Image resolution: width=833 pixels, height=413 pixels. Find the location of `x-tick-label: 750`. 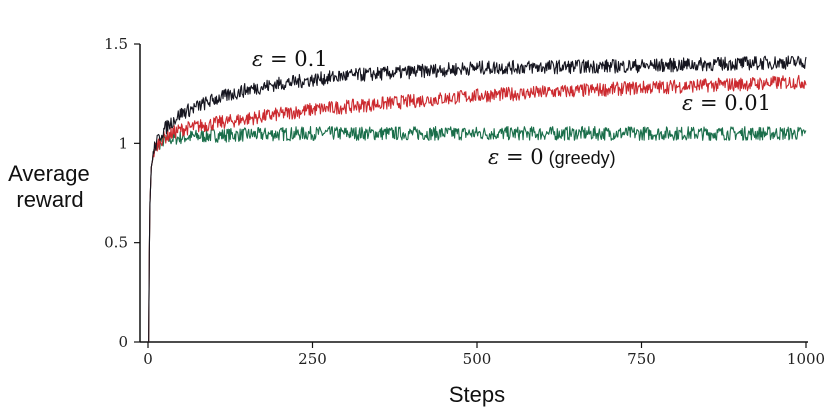

x-tick-label: 750 is located at coordinates (641, 359).